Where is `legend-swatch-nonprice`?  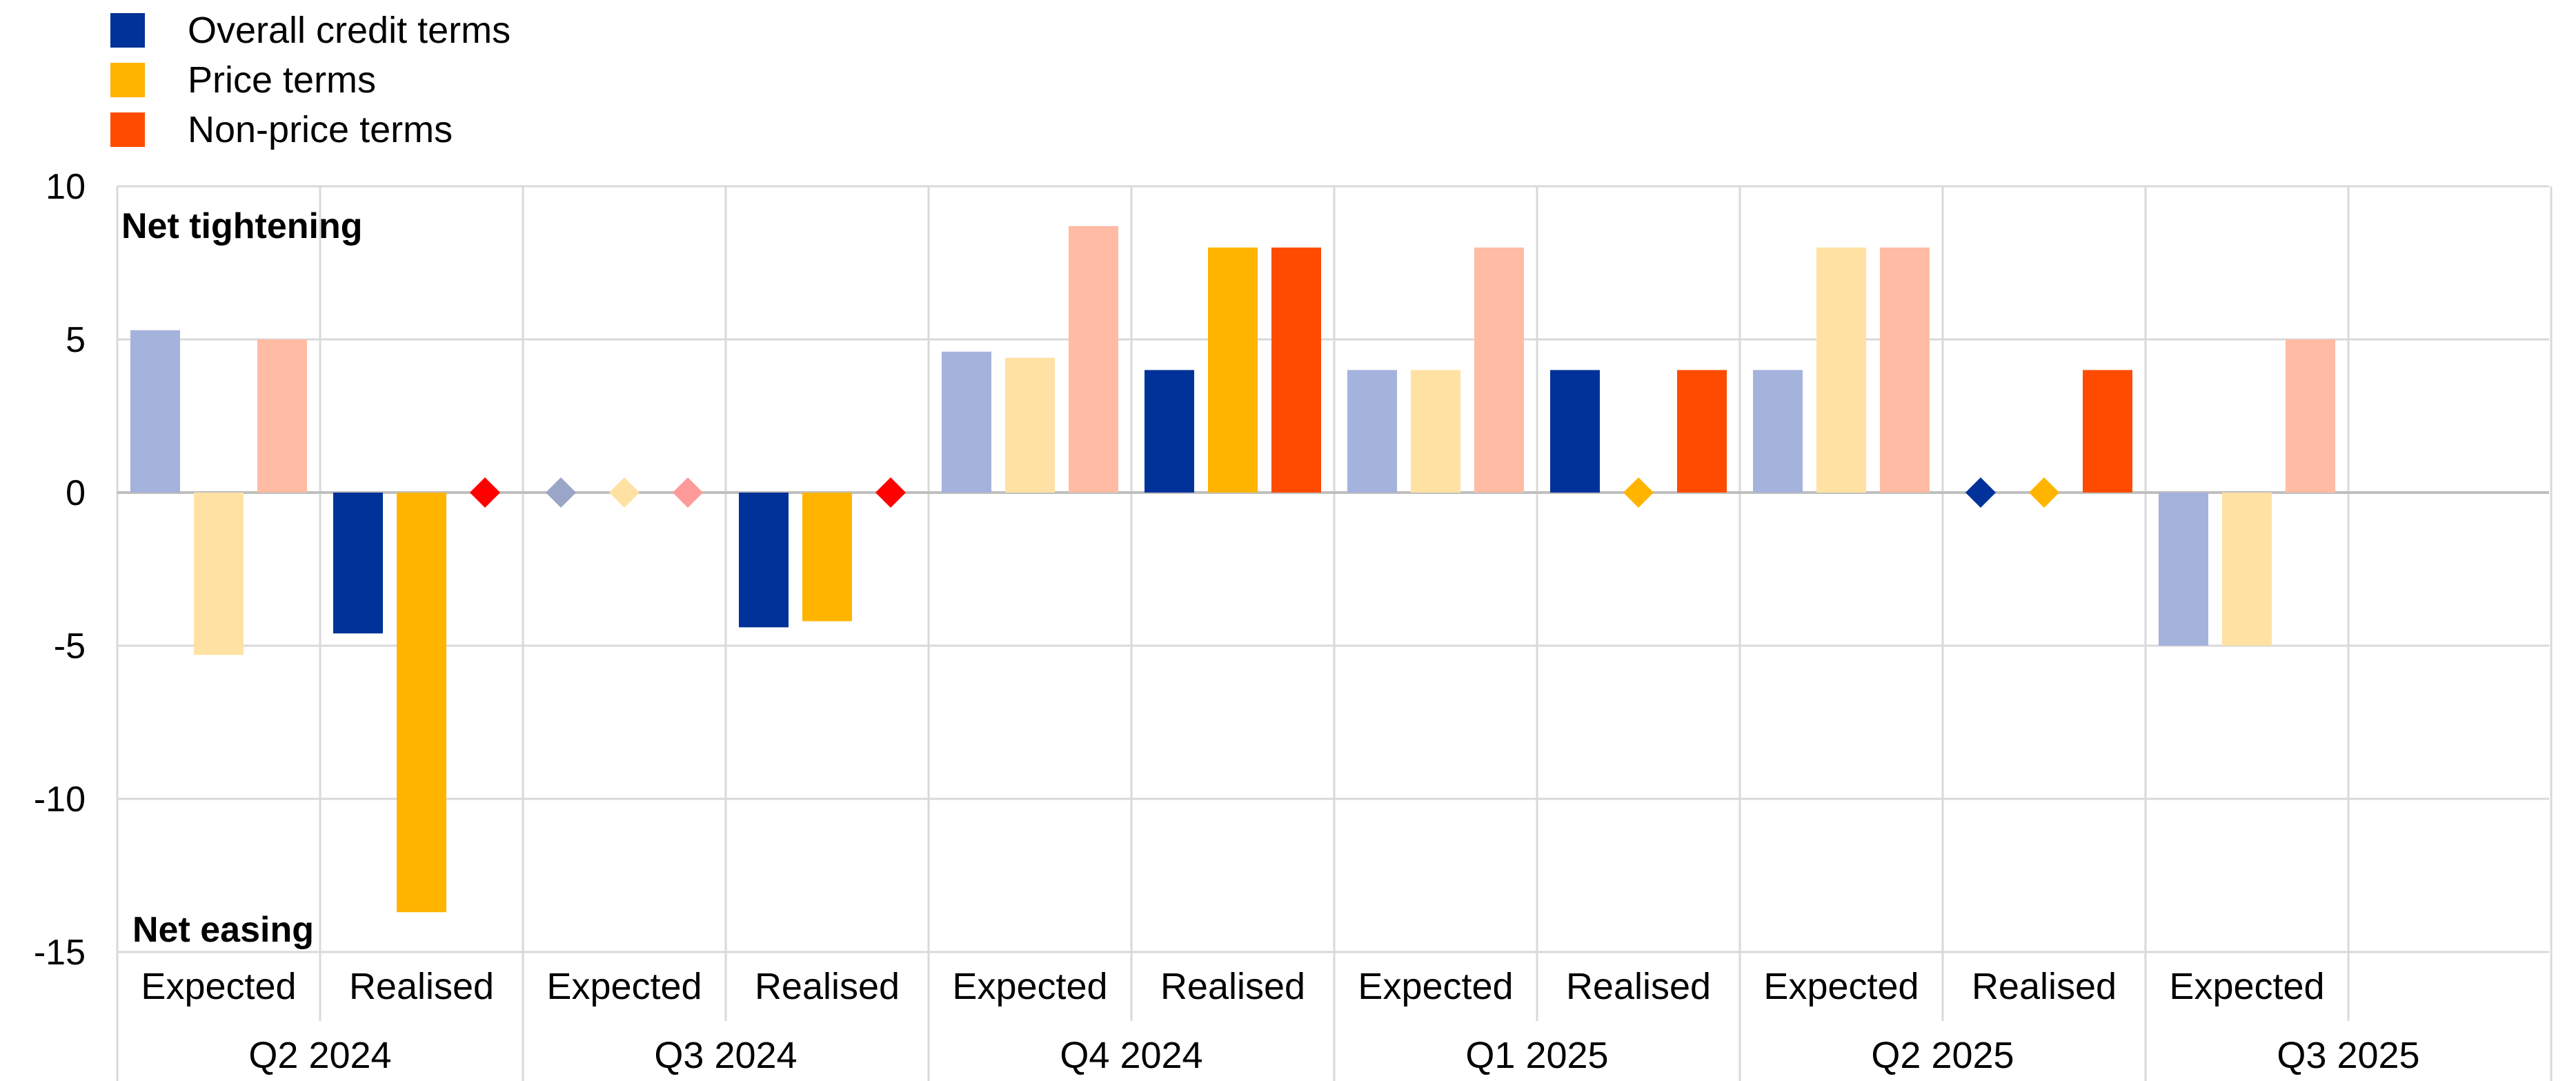
legend-swatch-nonprice is located at coordinates (127, 129).